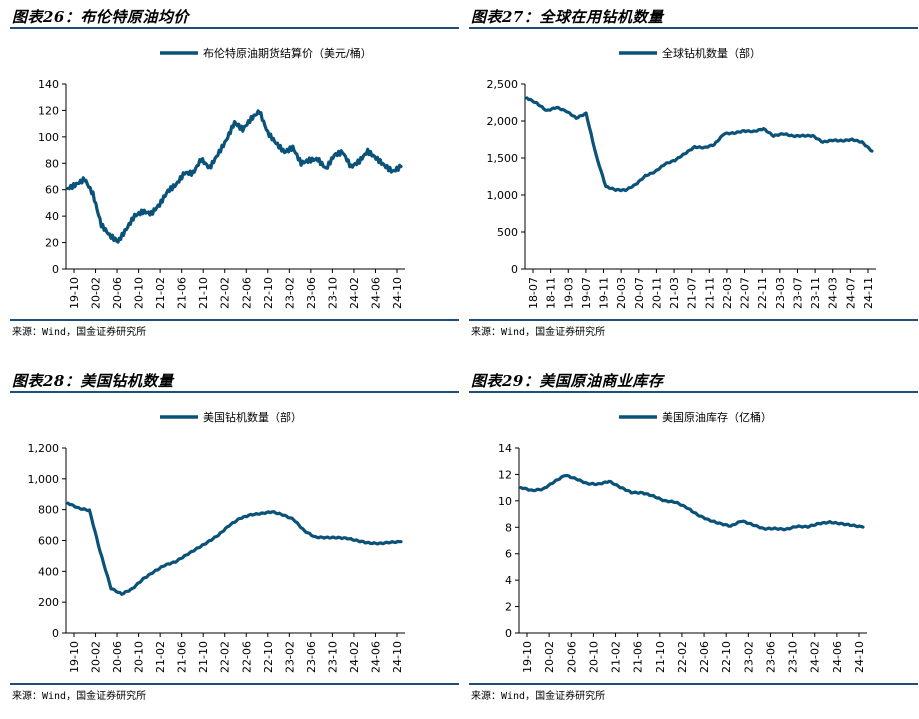  Describe the element at coordinates (503, 121) in the screenshot. I see `y-tick-label: 2,000` at that location.